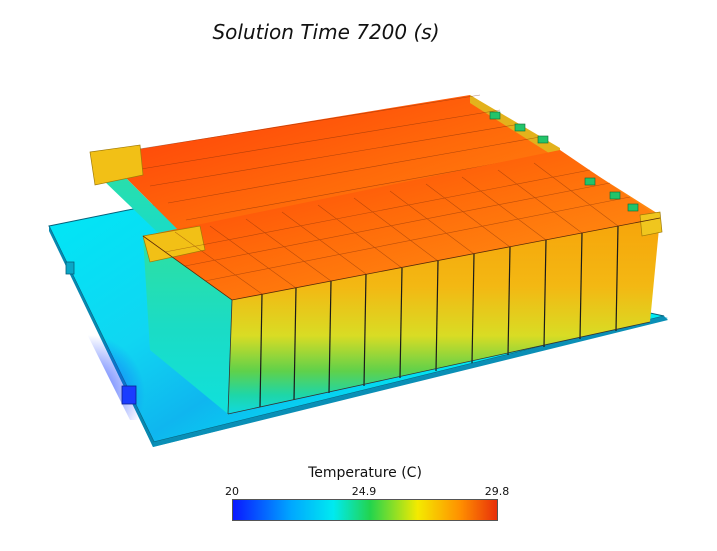 This screenshot has width=717, height=551. What do you see at coordinates (364, 491) in the screenshot?
I see `legend-mid-label: 24.9` at bounding box center [364, 491].